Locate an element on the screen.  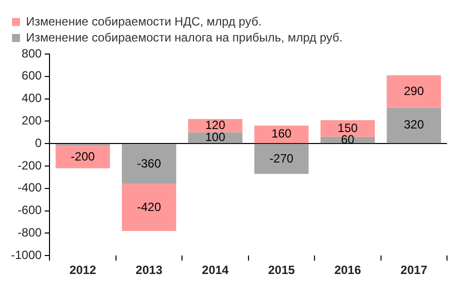
y-tick-label: -200 is located at coordinates (30, 165).